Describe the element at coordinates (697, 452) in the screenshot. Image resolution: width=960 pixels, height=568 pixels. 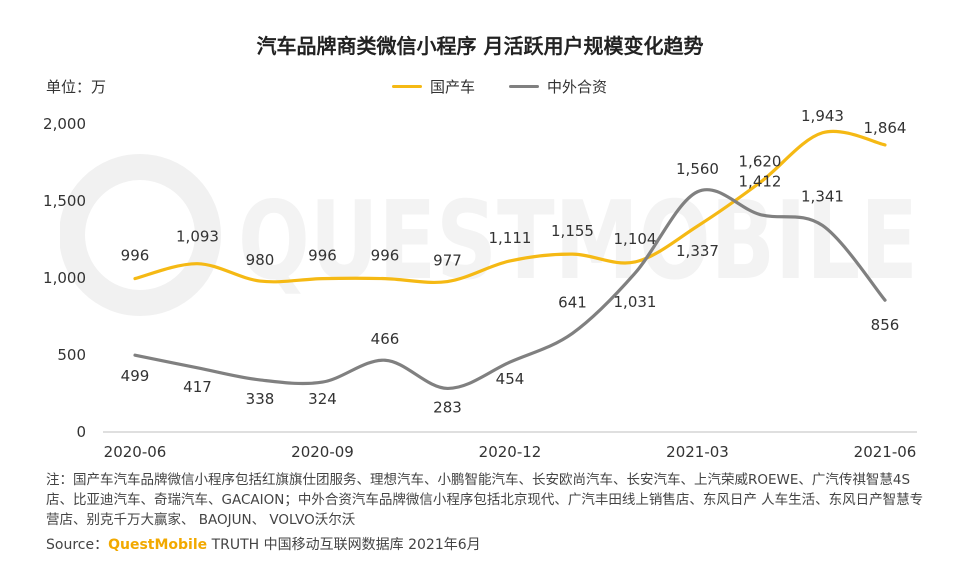
I see `x-tick-label: 2021-03` at that location.